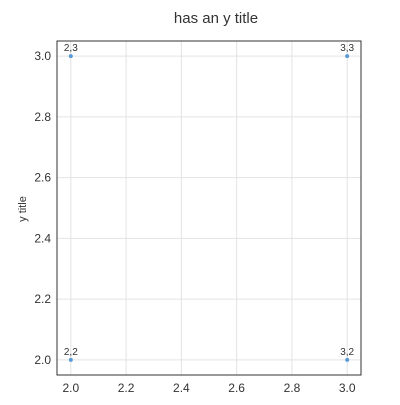 The width and height of the screenshot is (400, 405). I want to click on x-tick-label: 2.8, so click(292, 388).